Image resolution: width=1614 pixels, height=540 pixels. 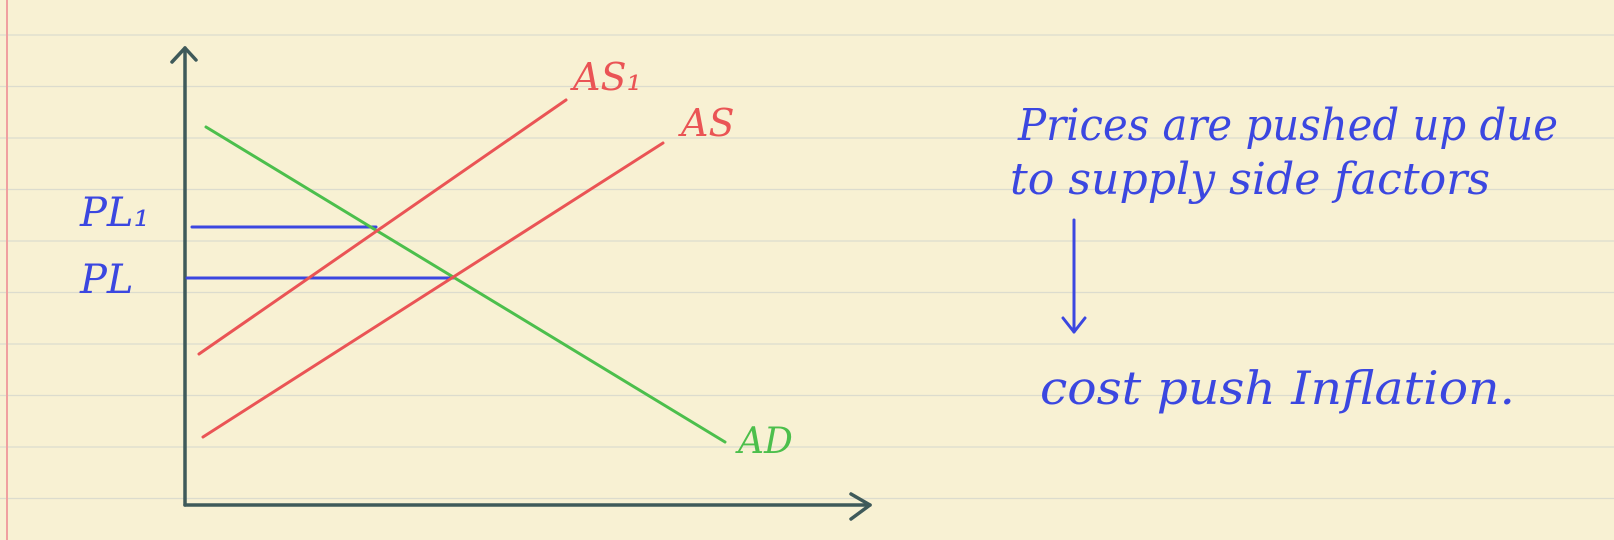 What do you see at coordinates (860, 506) in the screenshot?
I see `x-axis-arrowhead` at bounding box center [860, 506].